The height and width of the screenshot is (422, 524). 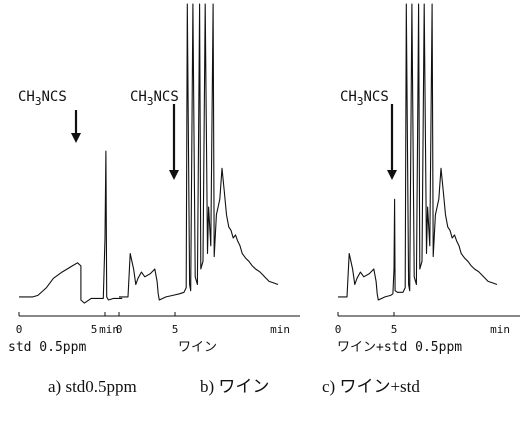 What do you see at coordinates (197, 347) in the screenshot?
I see `sample-label: ワイン` at bounding box center [197, 347].